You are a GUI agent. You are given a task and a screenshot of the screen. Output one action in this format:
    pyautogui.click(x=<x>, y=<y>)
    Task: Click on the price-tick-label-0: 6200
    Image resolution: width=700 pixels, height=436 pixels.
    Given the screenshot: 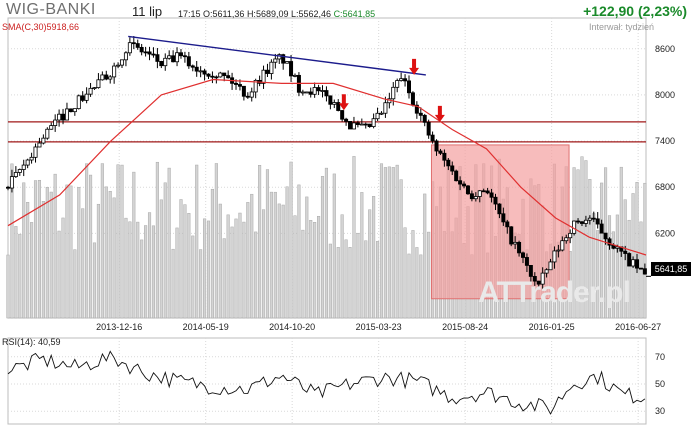 What is the action you would take?
    pyautogui.click(x=665, y=233)
    